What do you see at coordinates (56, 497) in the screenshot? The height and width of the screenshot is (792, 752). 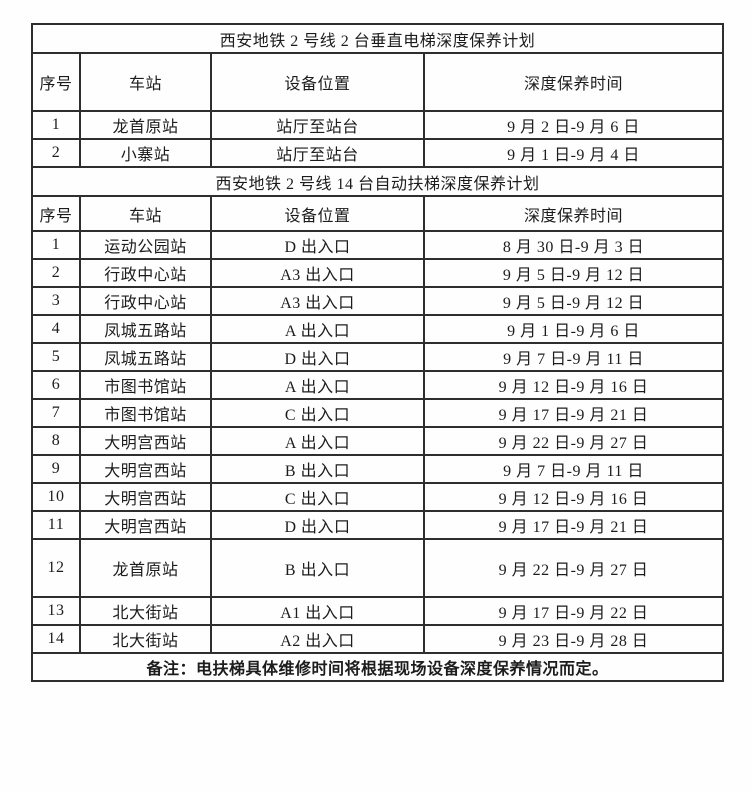 I see `serial-cell: 10` at bounding box center [56, 497].